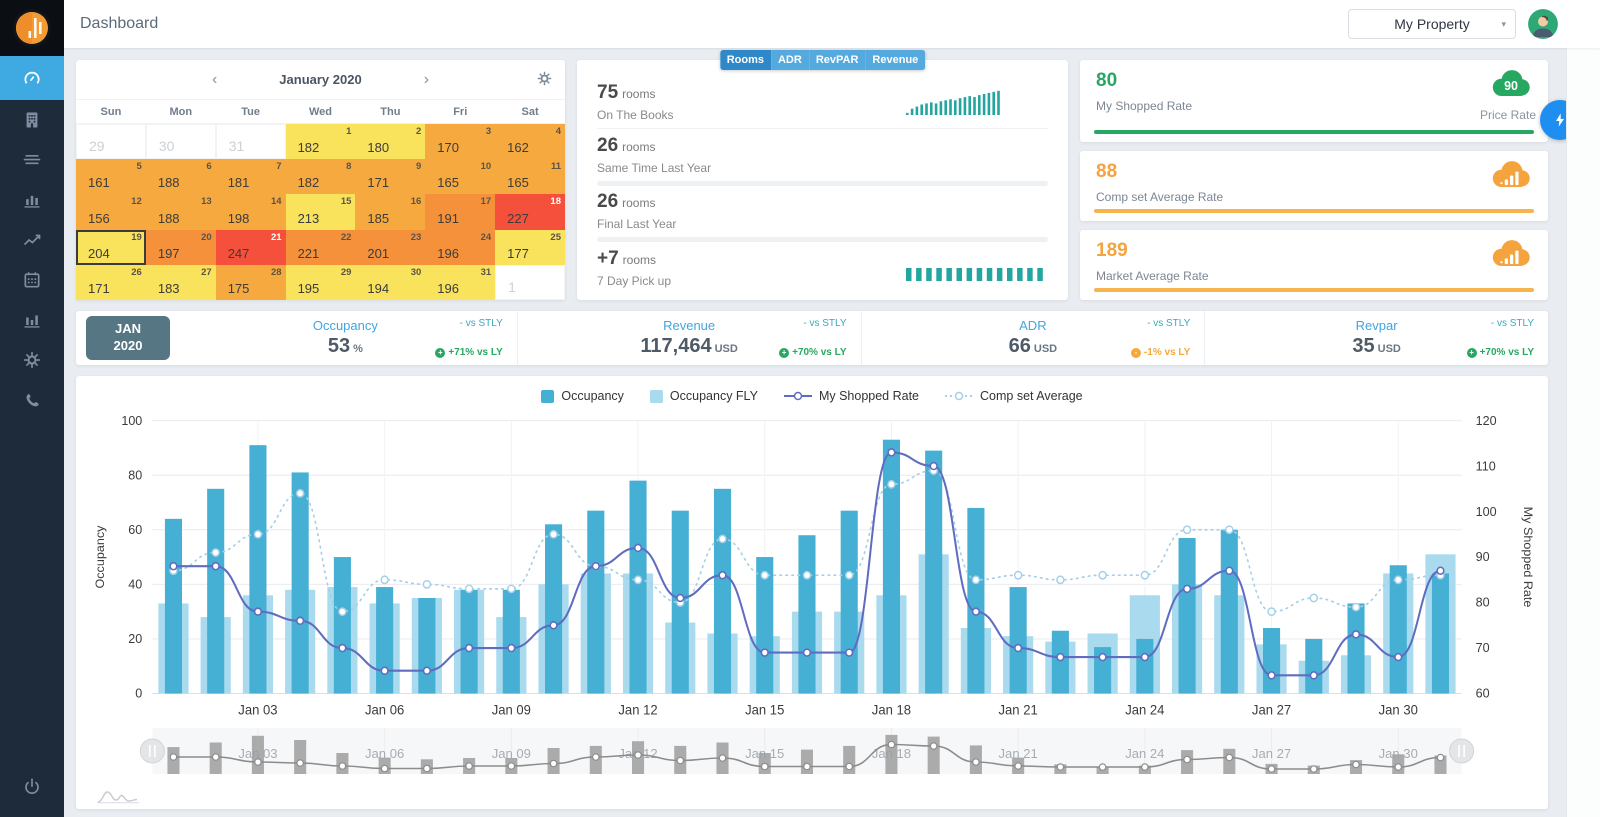  I want to click on calendar-day-cell: 12 156, so click(111, 212).